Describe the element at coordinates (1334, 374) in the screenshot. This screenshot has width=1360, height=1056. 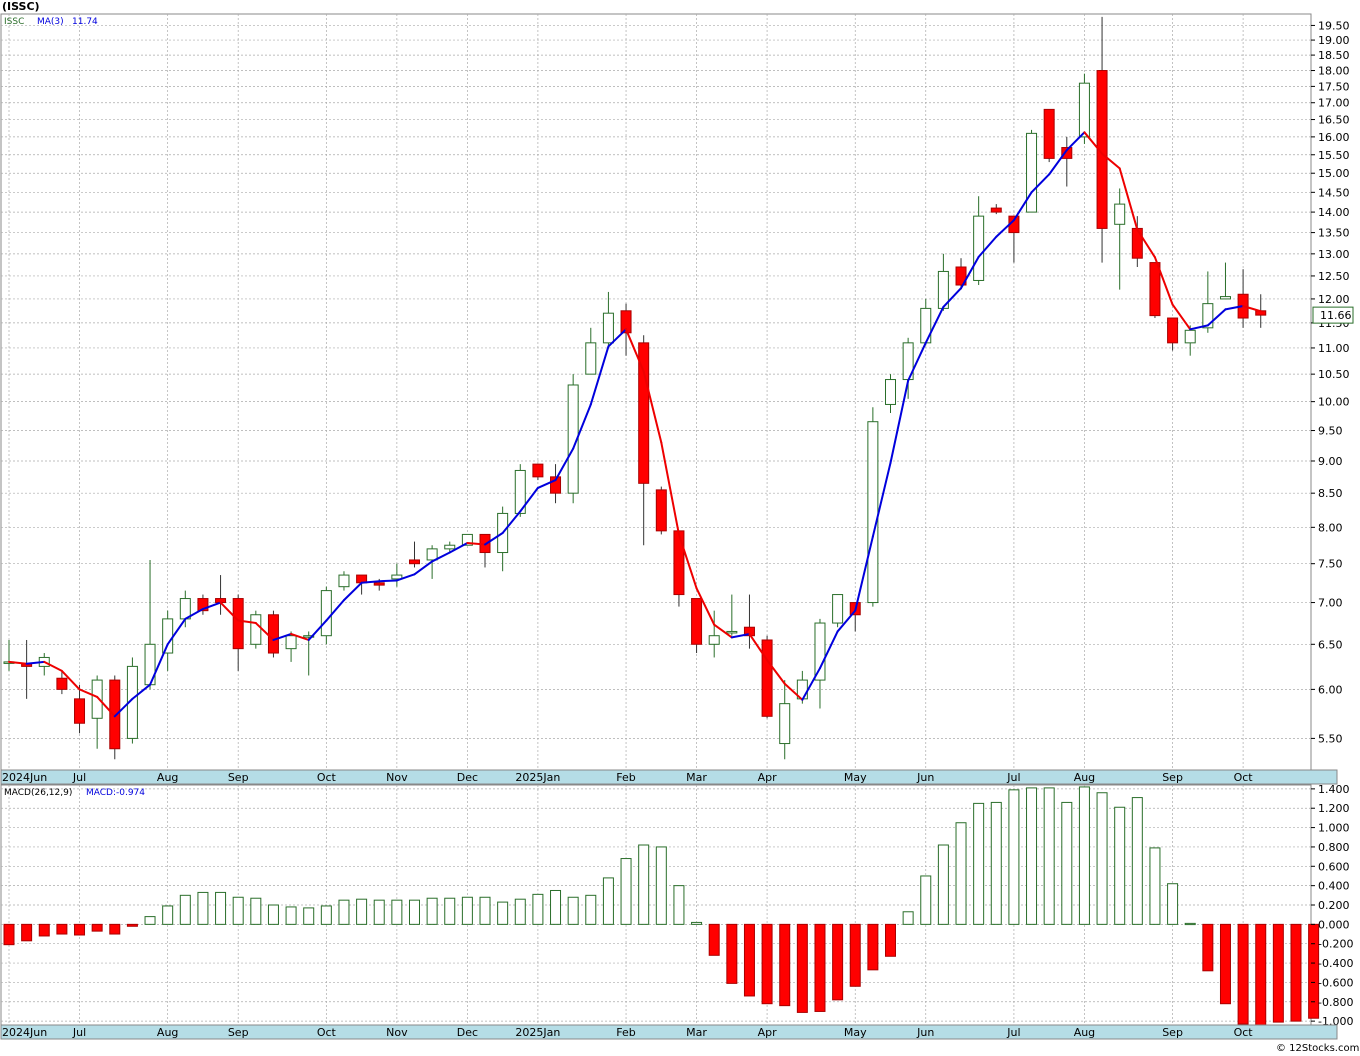
I see `price-tick-label: 10.50` at that location.